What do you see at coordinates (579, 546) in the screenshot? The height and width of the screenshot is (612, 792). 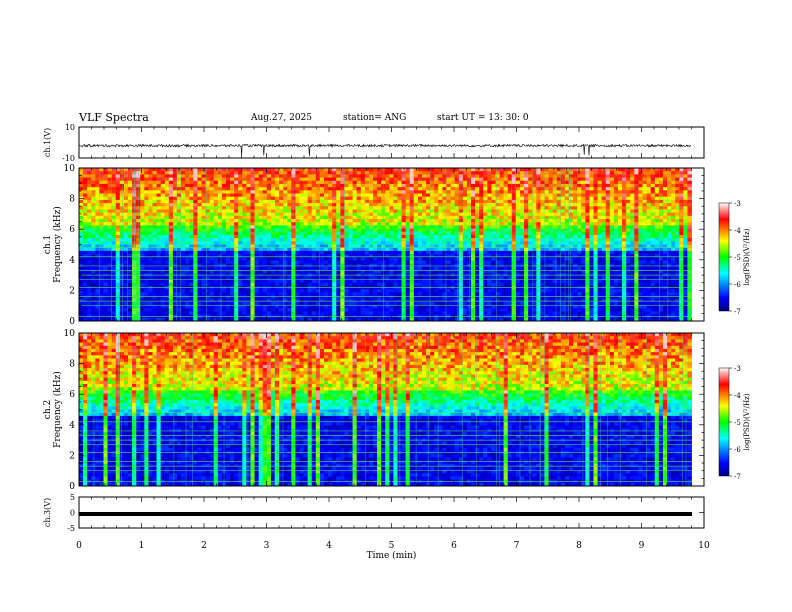 I see `xtick-label: 8` at bounding box center [579, 546].